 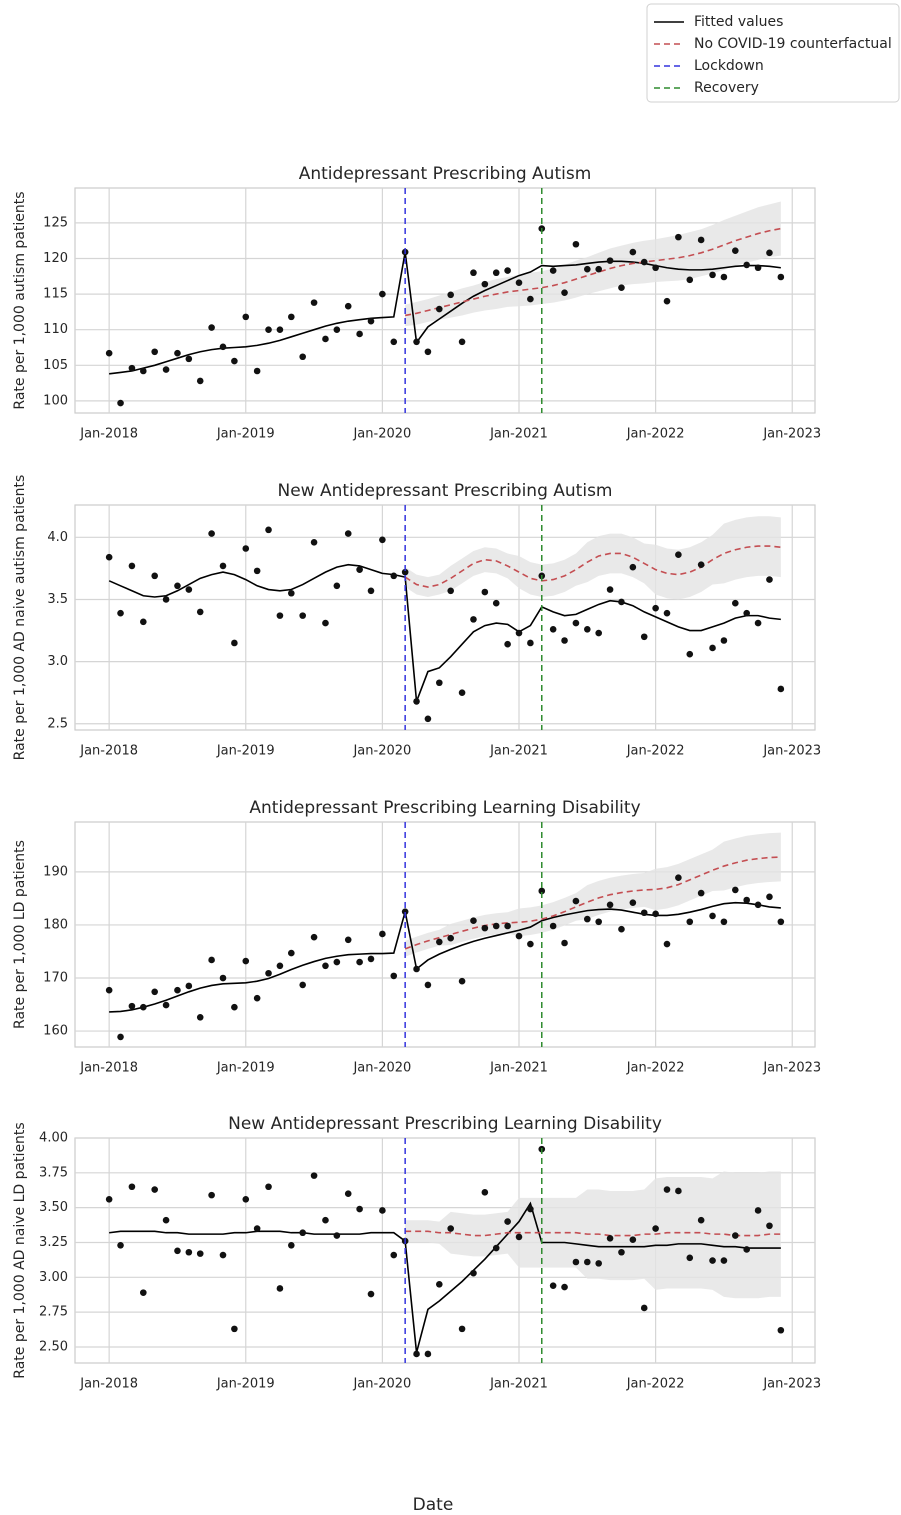 I want to click on y-tick-label: 3.5, so click(x=57, y=599).